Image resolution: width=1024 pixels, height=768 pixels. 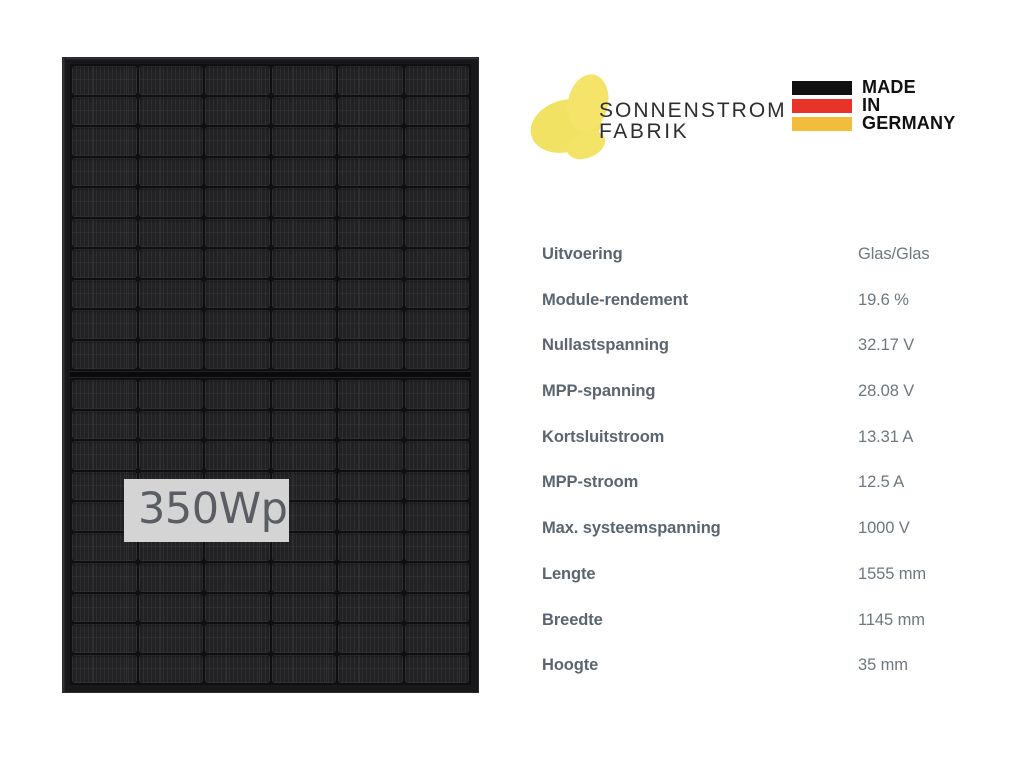 I want to click on spec-label: MPP-stroom, so click(x=590, y=482).